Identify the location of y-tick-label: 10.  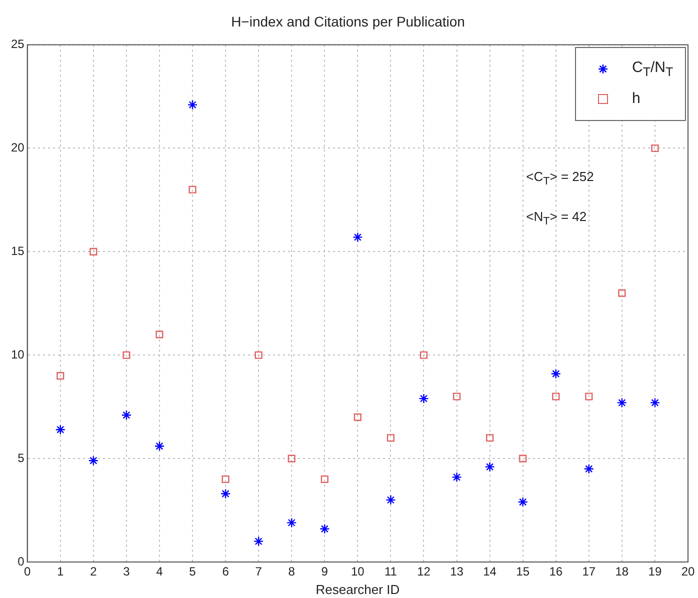
(17, 354).